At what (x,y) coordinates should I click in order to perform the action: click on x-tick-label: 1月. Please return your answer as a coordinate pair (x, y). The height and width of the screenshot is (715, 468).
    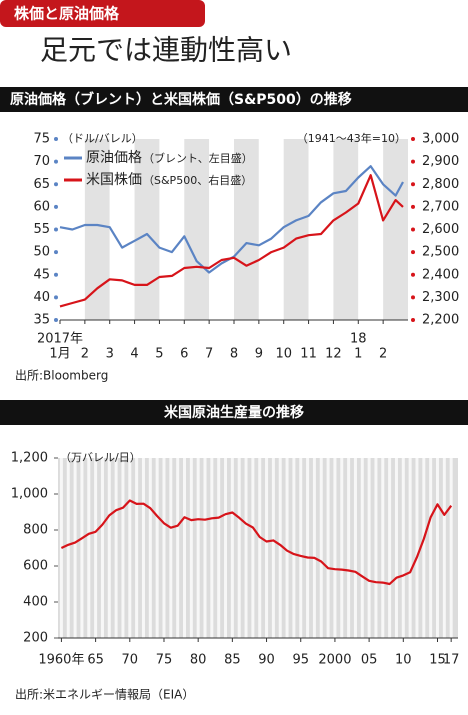
    Looking at the image, I should click on (59, 354).